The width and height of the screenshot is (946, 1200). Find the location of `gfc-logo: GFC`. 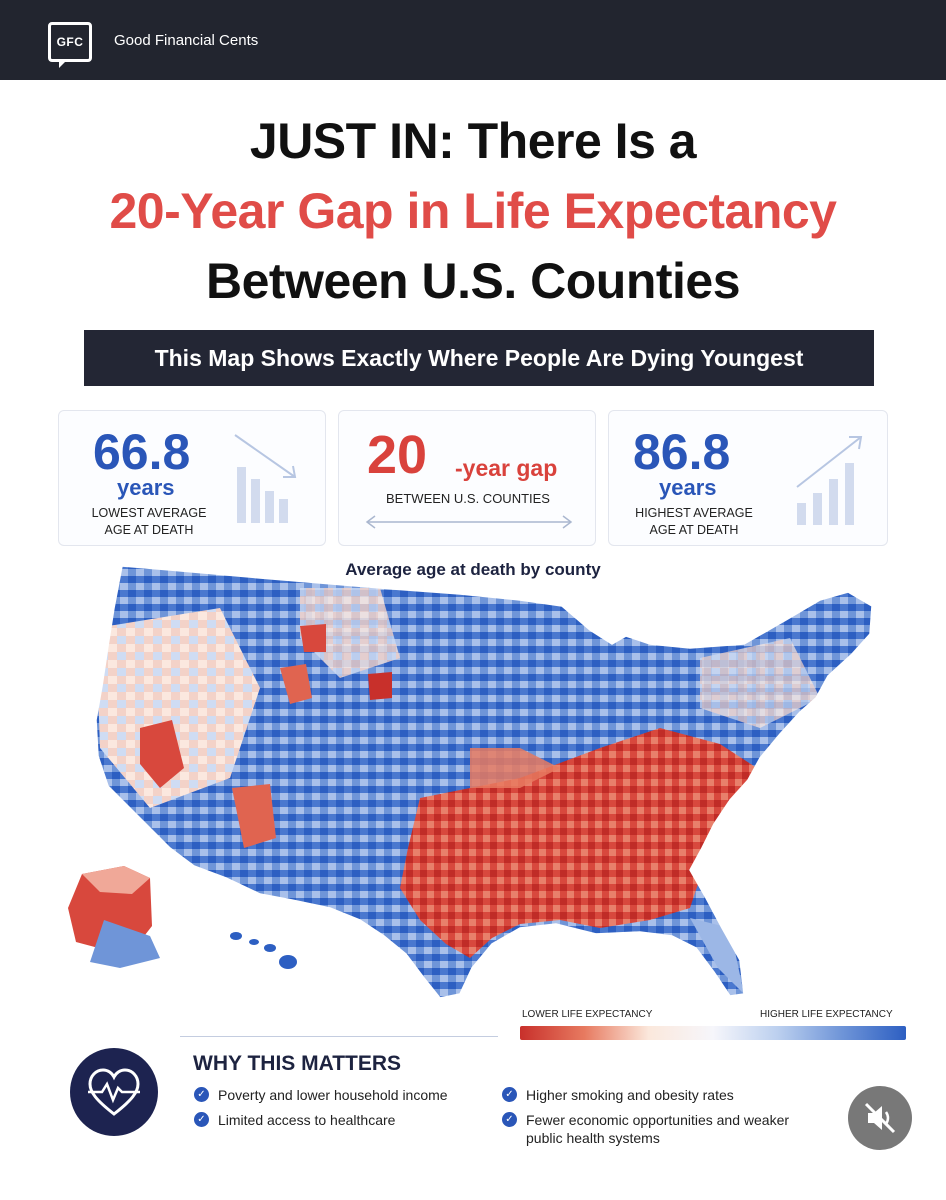

gfc-logo: GFC is located at coordinates (70, 45).